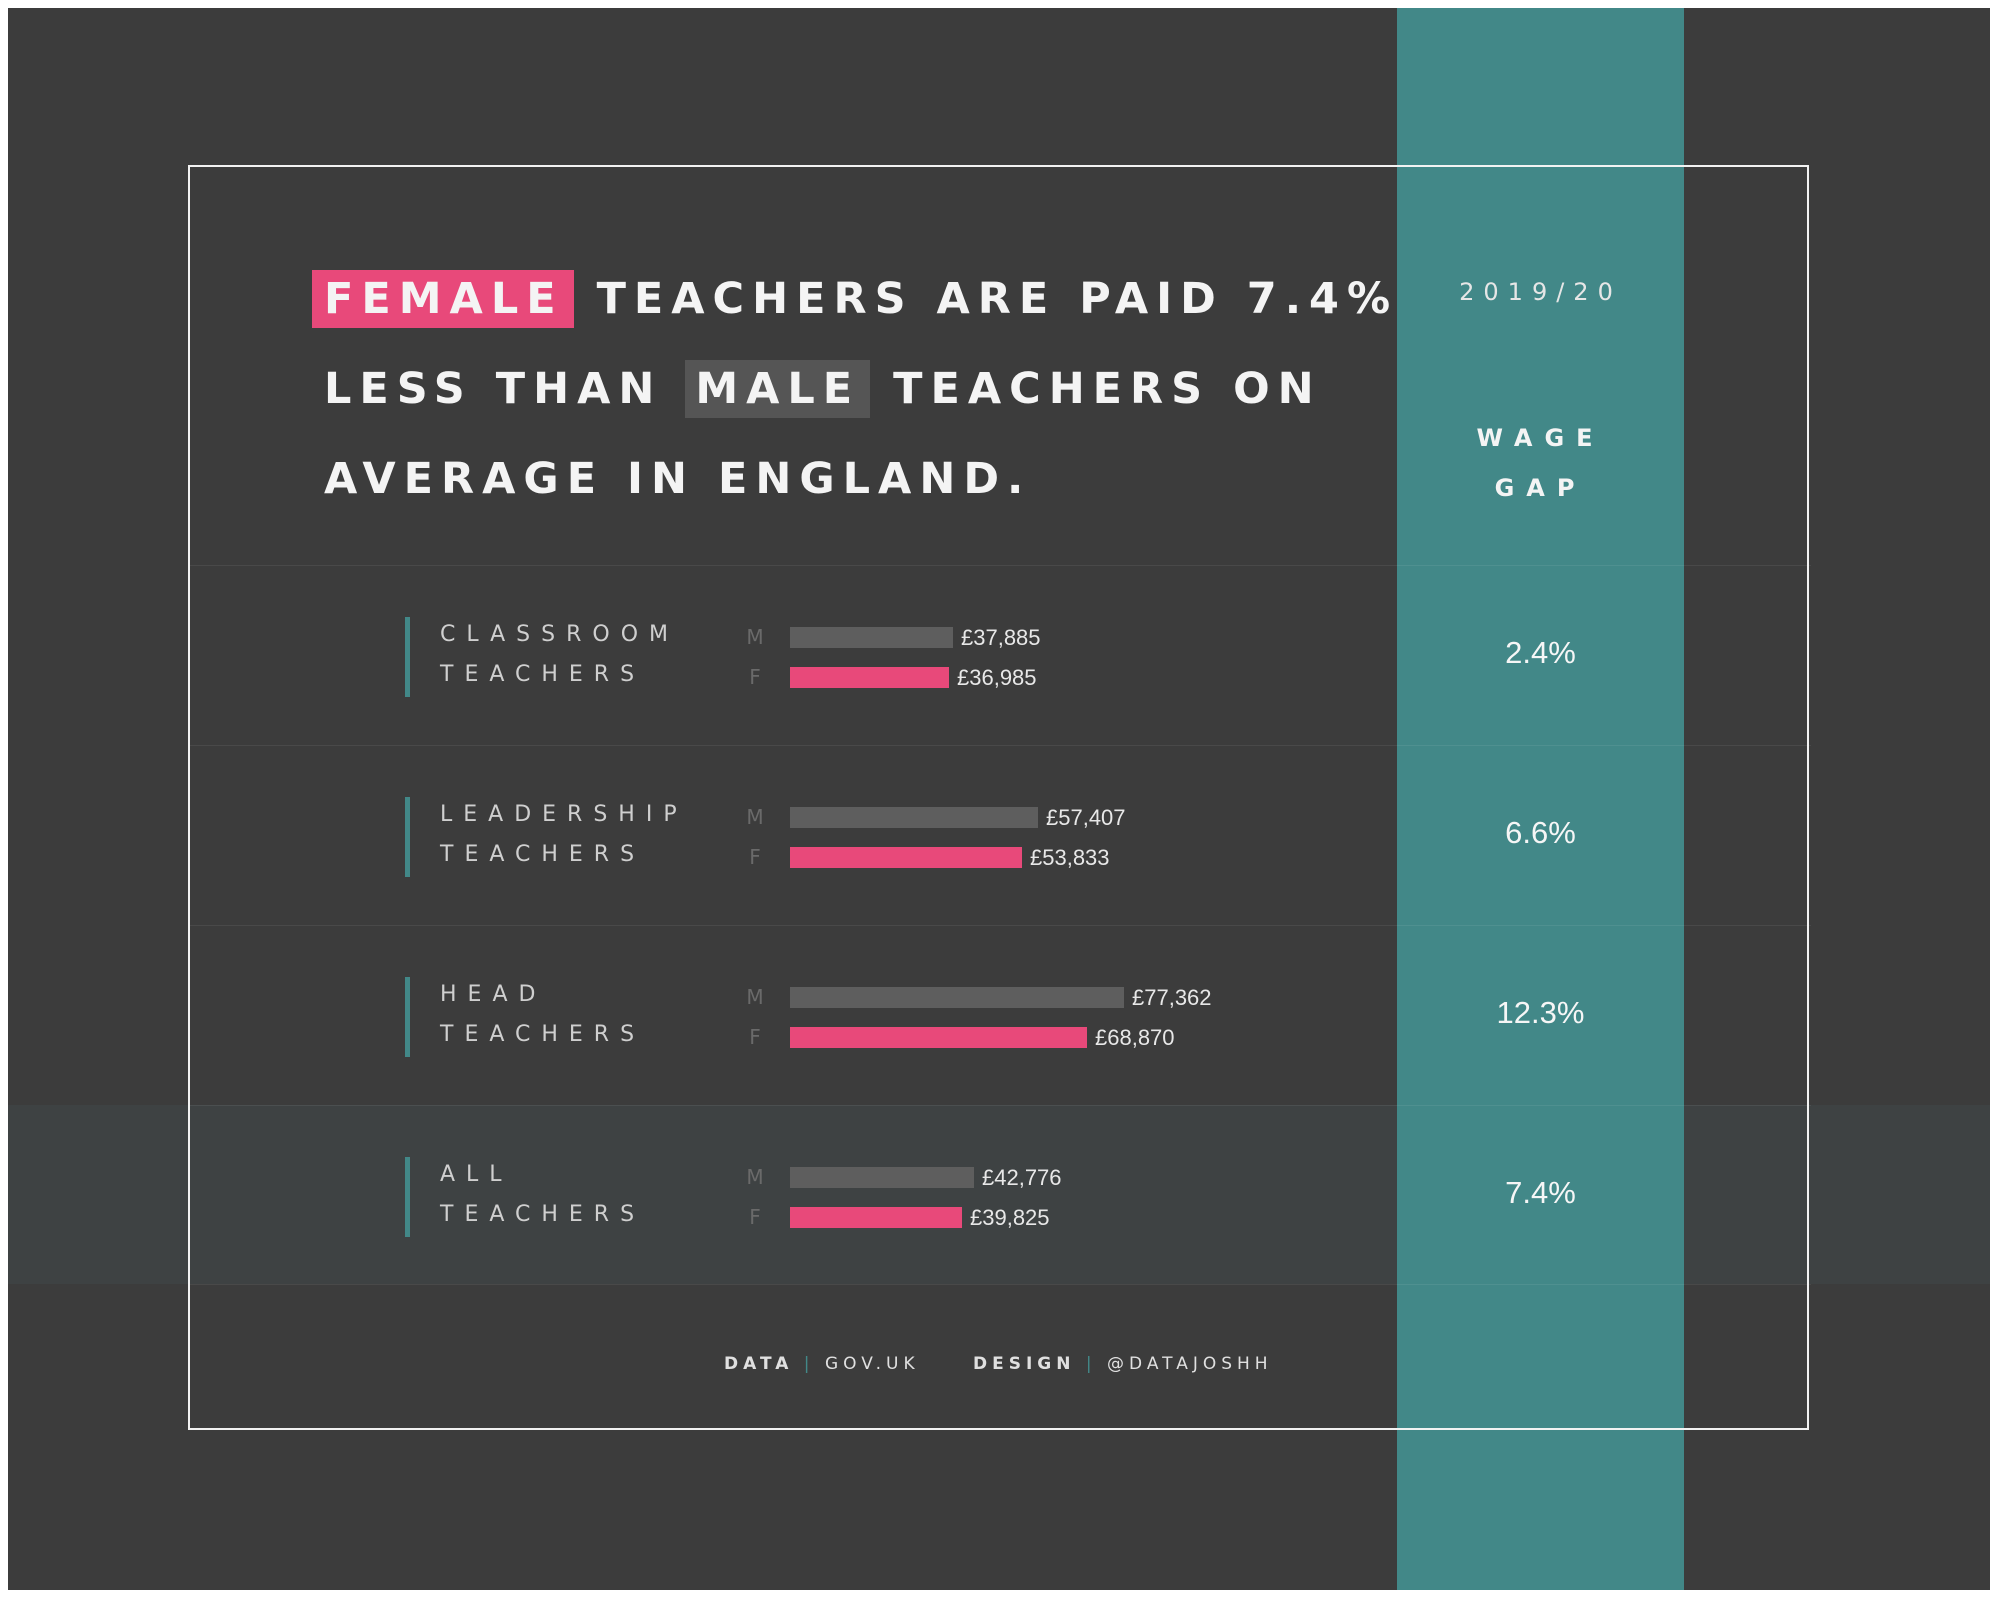 This screenshot has height=1598, width=1998. What do you see at coordinates (872, 1364) in the screenshot?
I see `data-source: GOV.UK` at bounding box center [872, 1364].